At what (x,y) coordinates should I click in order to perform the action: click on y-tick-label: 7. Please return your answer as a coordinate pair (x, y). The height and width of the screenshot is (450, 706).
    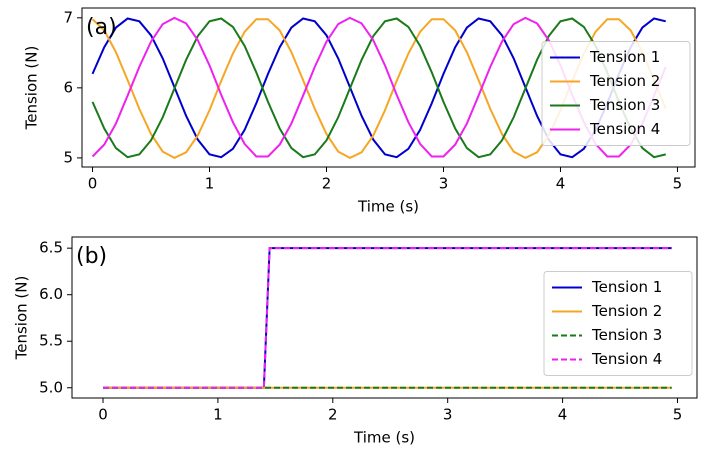
    Looking at the image, I should click on (68, 17).